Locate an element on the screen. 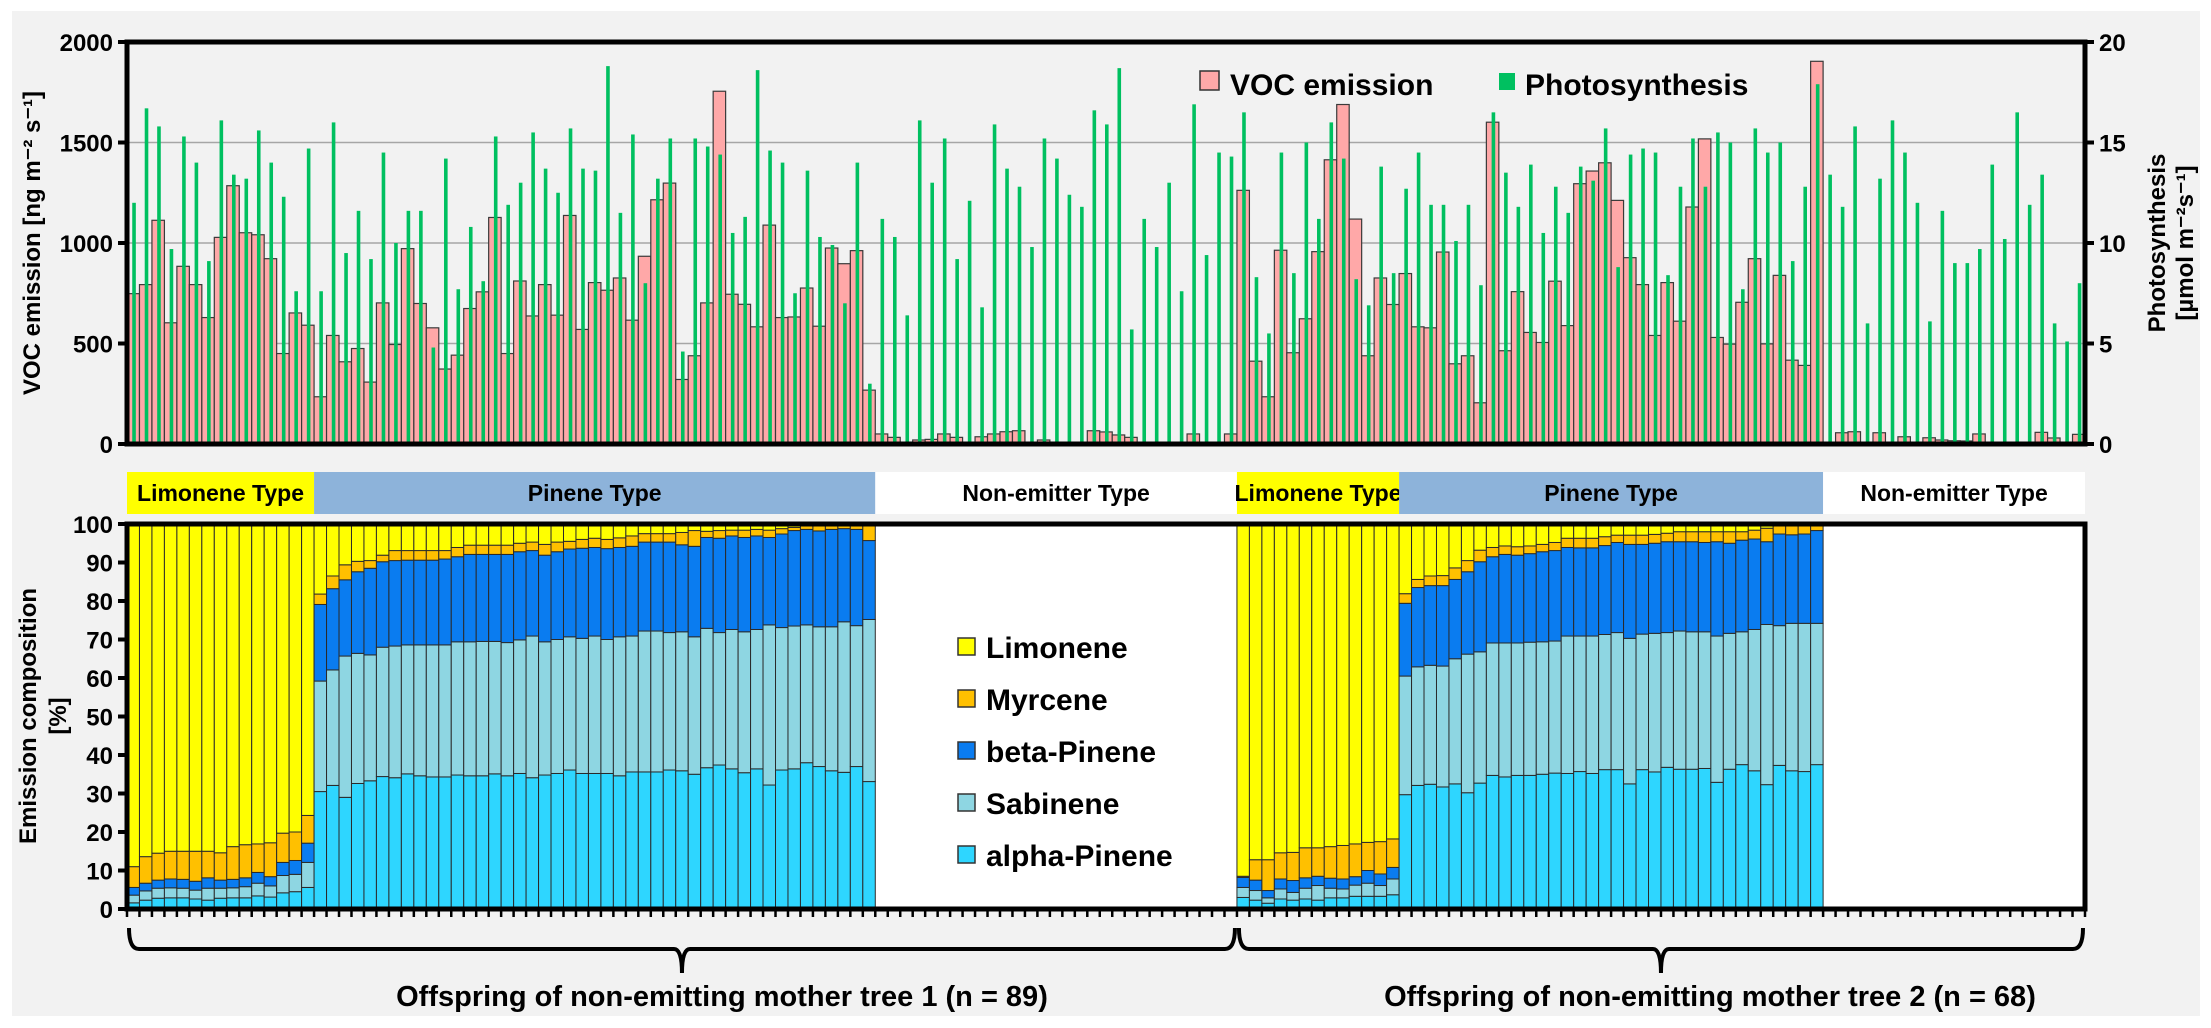 The width and height of the screenshot is (2211, 1028). composition-tick-label: 90 is located at coordinates (99, 564).